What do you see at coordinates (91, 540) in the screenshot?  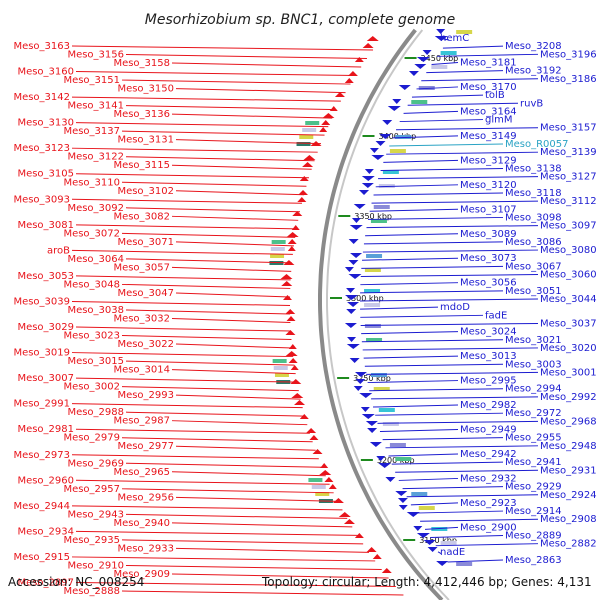 I see `gene-label-left: Meso_2935` at bounding box center [91, 540].